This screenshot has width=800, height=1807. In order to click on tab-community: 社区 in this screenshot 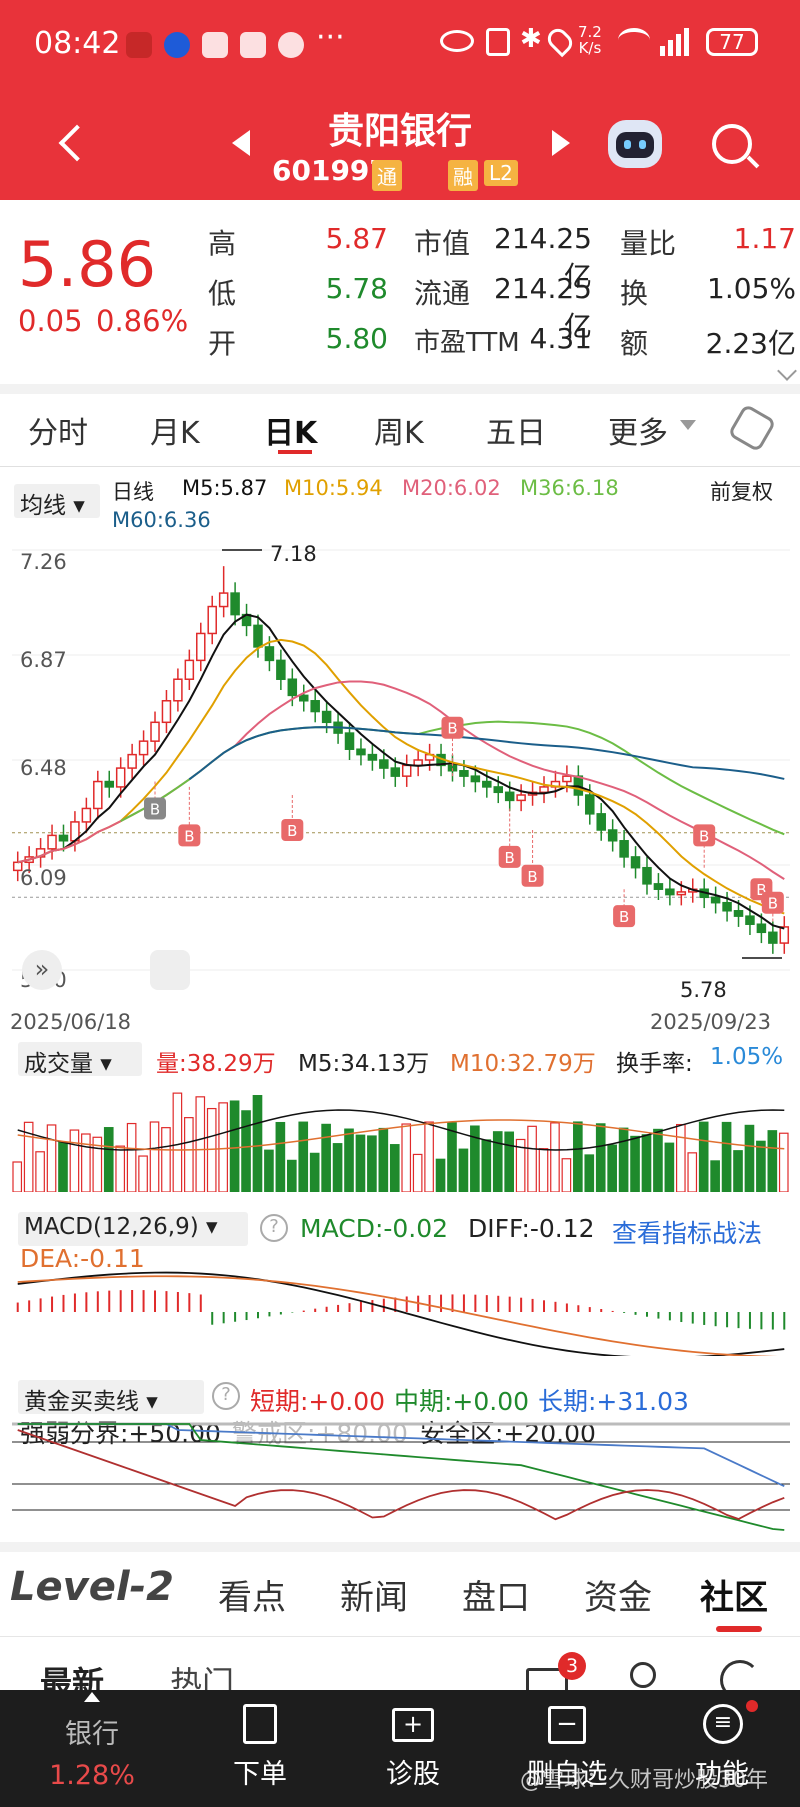, I will do `click(734, 1598)`.